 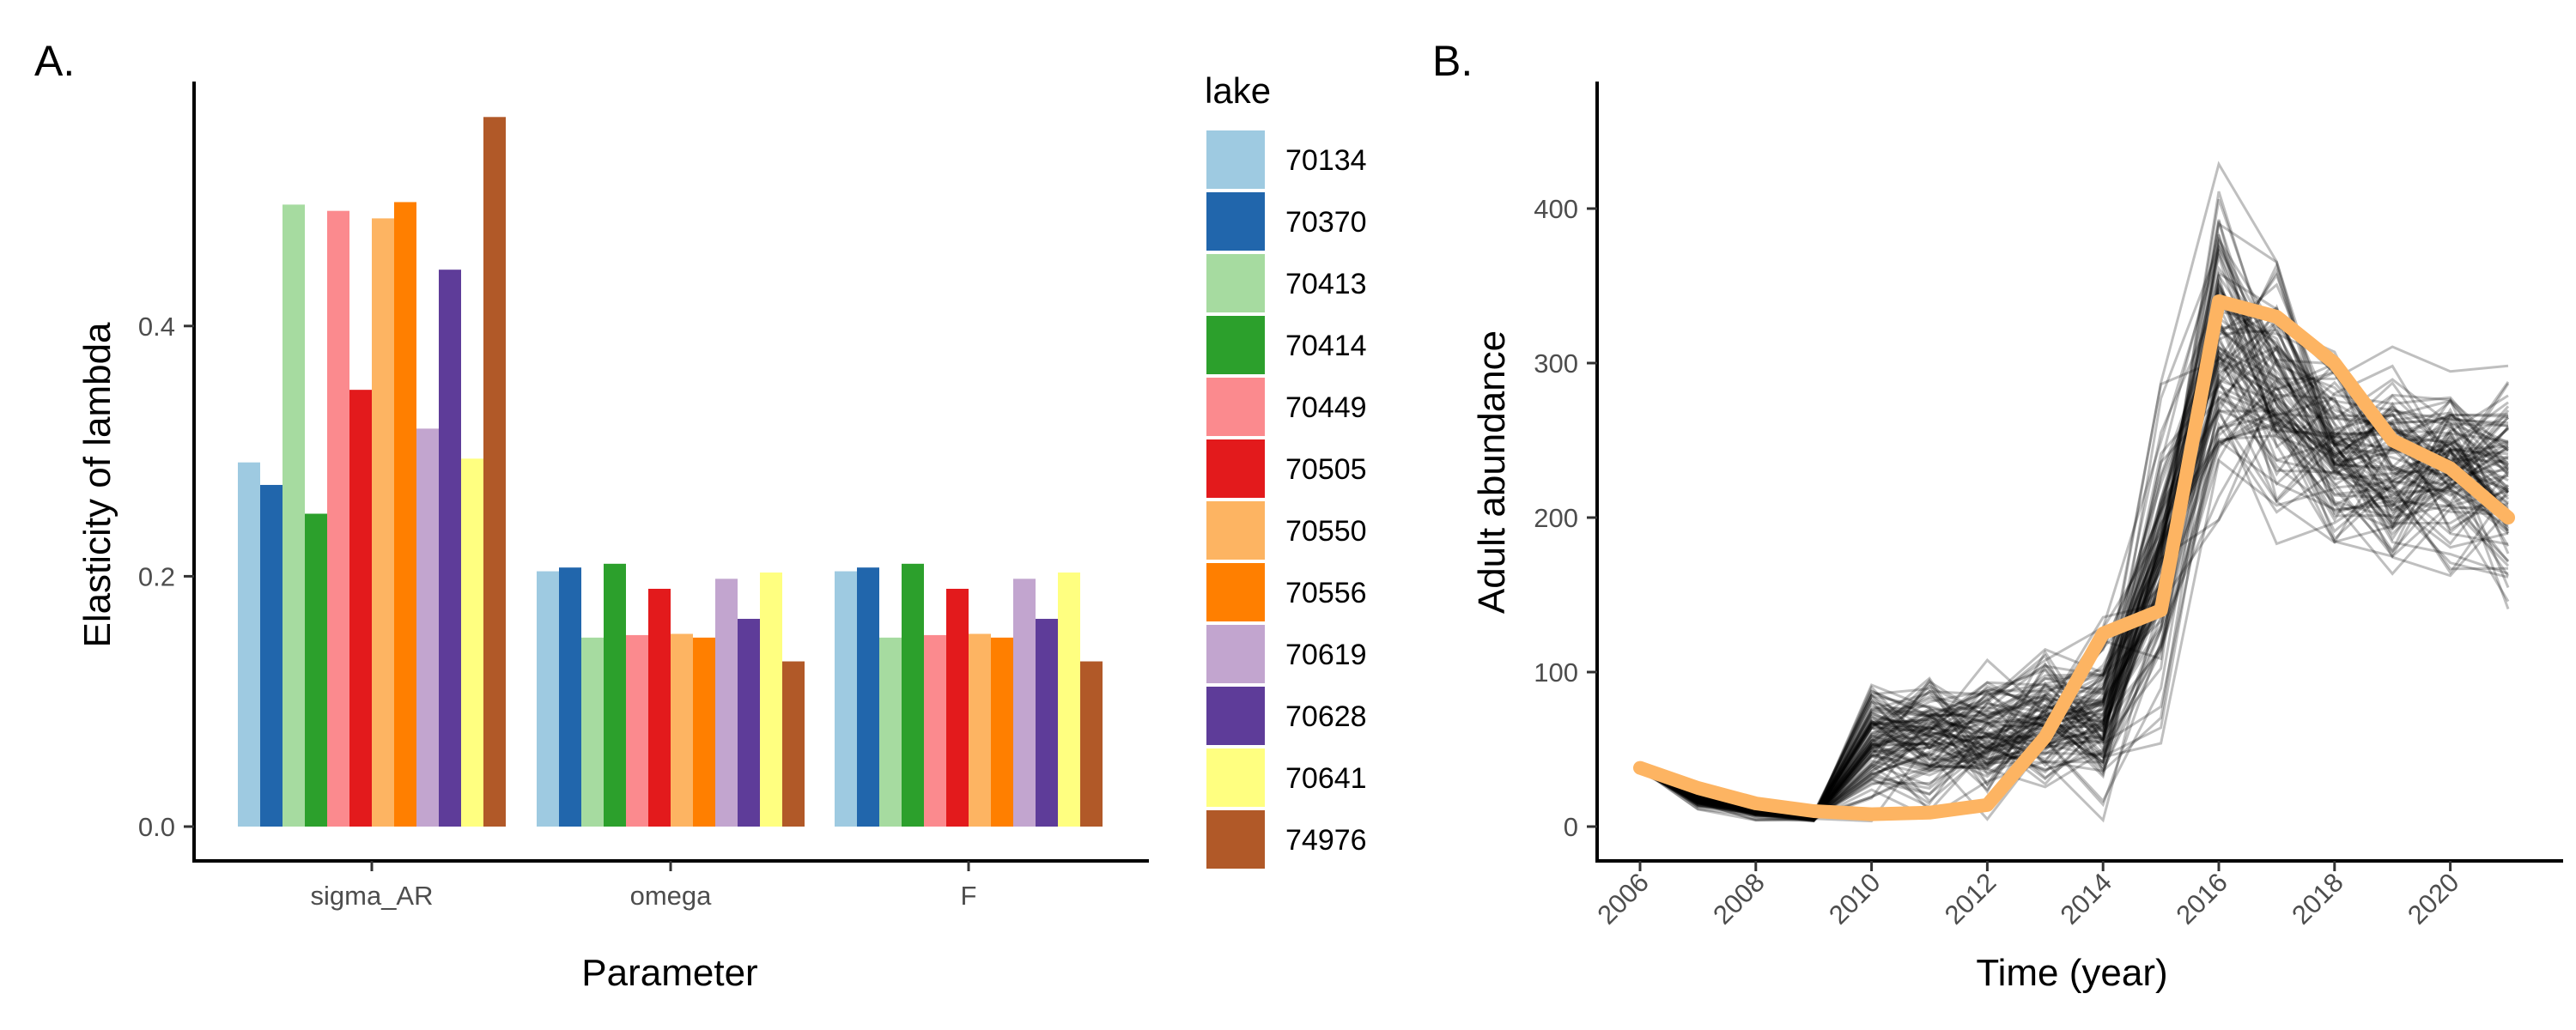 I want to click on panel-a-y-ticks: 0.0 0.2 0.4, so click(x=166, y=577).